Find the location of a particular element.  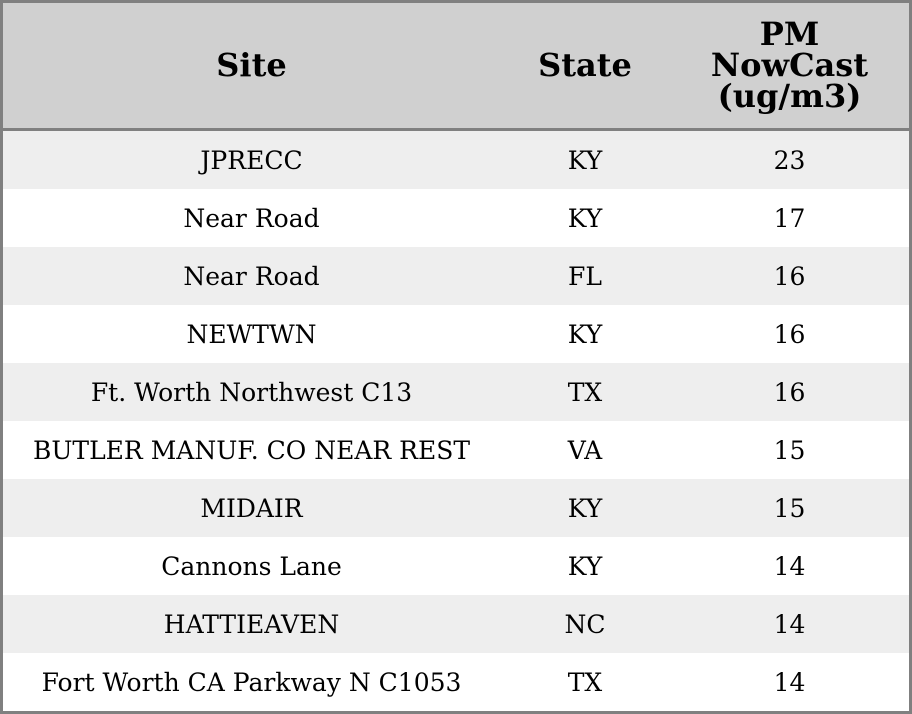

cell-site: JPRECC is located at coordinates (250, 159).